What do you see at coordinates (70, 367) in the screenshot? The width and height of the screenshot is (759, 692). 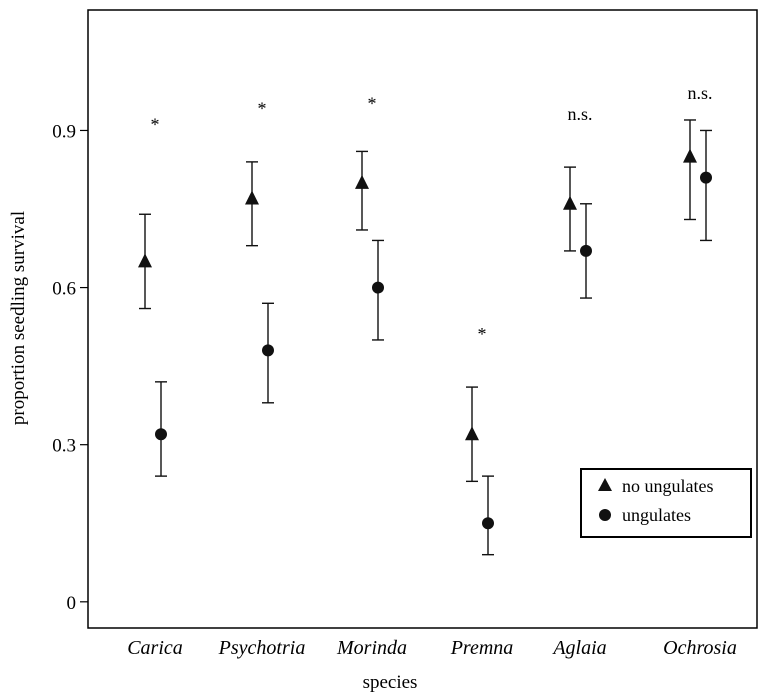 I see `y-axis-ticks: 0 0.3 0.6 0.9` at bounding box center [70, 367].